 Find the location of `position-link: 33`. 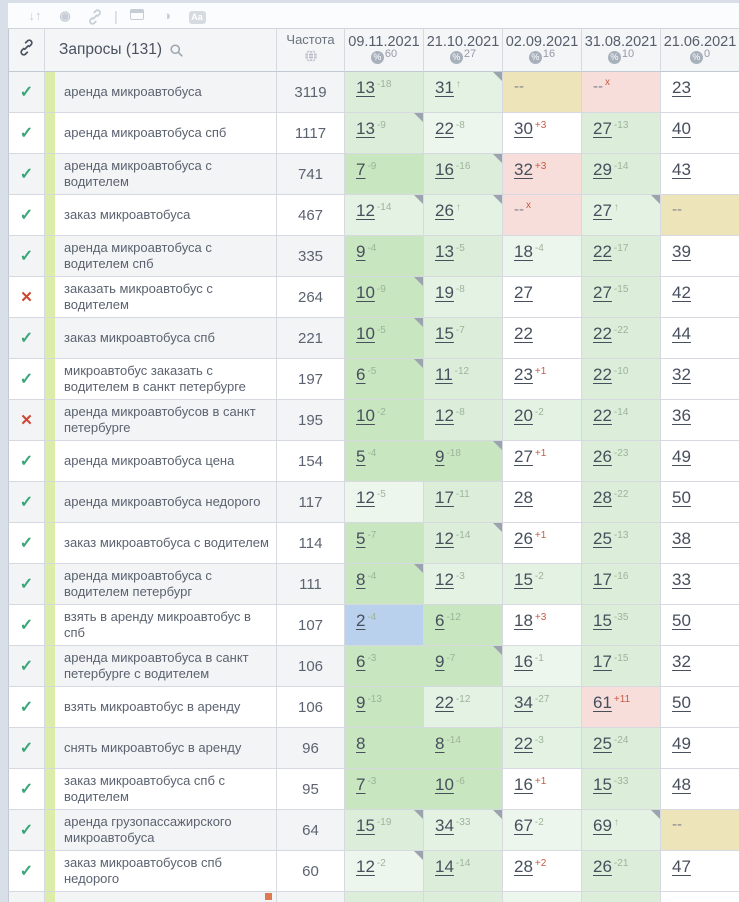

position-link: 33 is located at coordinates (681, 579).